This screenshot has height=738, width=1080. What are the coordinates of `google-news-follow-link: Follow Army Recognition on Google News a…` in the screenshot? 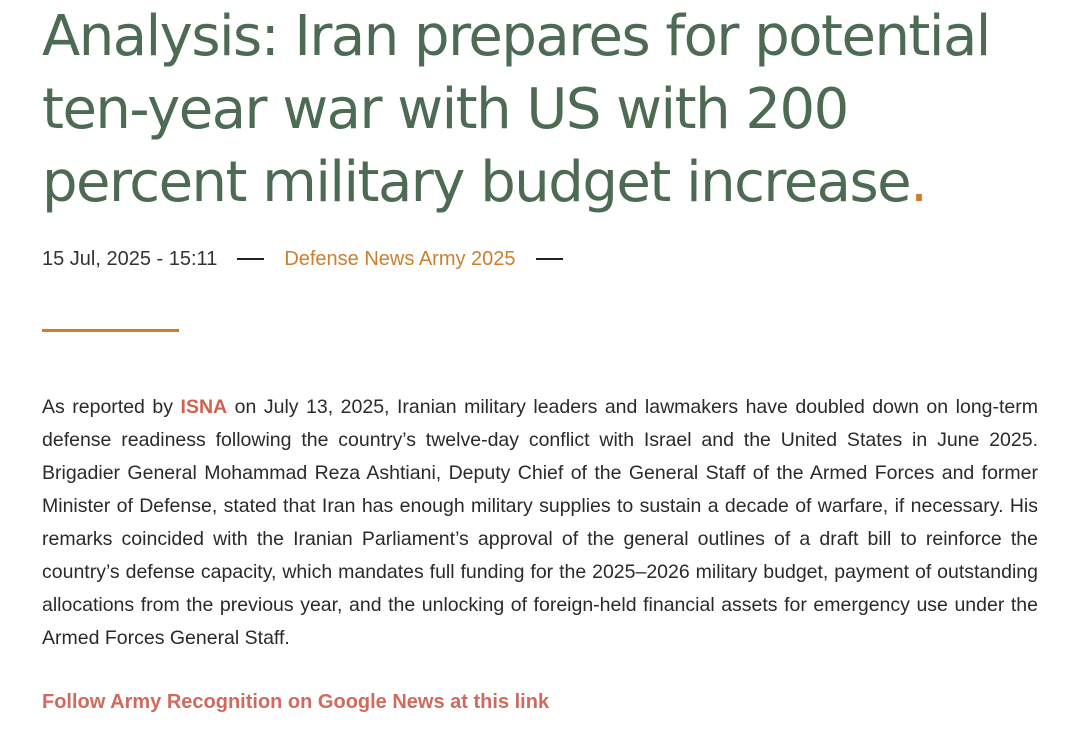 It's located at (296, 702).